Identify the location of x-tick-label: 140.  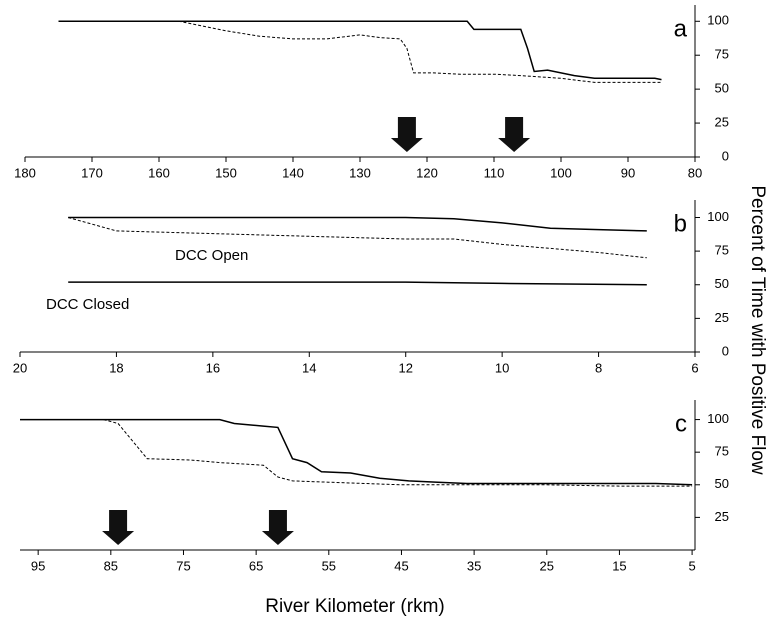
(293, 172).